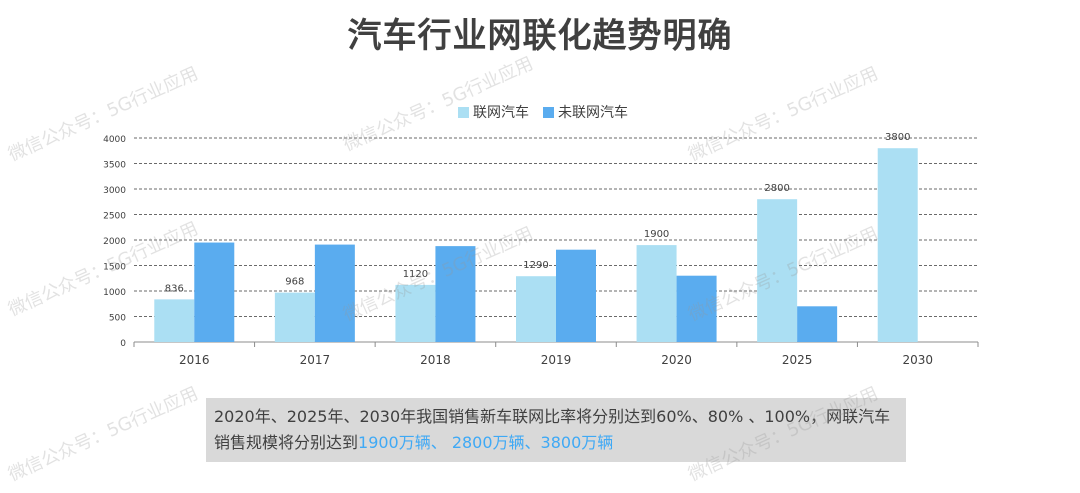 This screenshot has height=493, width=1080. What do you see at coordinates (917, 360) in the screenshot?
I see `x-tick-label: 2030` at bounding box center [917, 360].